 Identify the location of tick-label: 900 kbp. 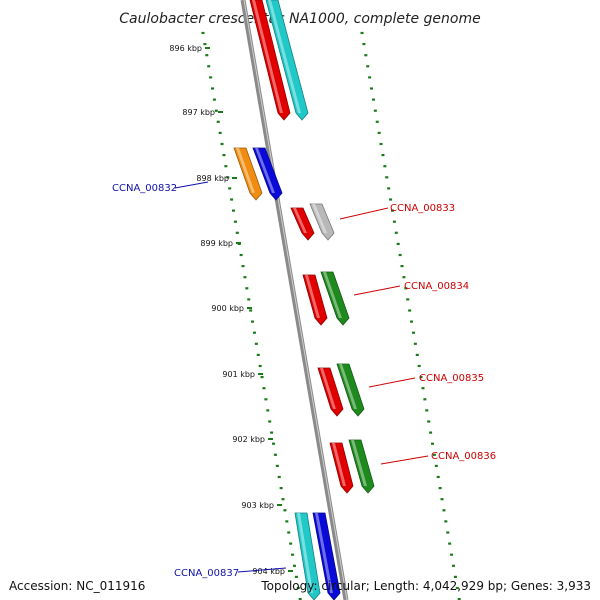
(227, 308).